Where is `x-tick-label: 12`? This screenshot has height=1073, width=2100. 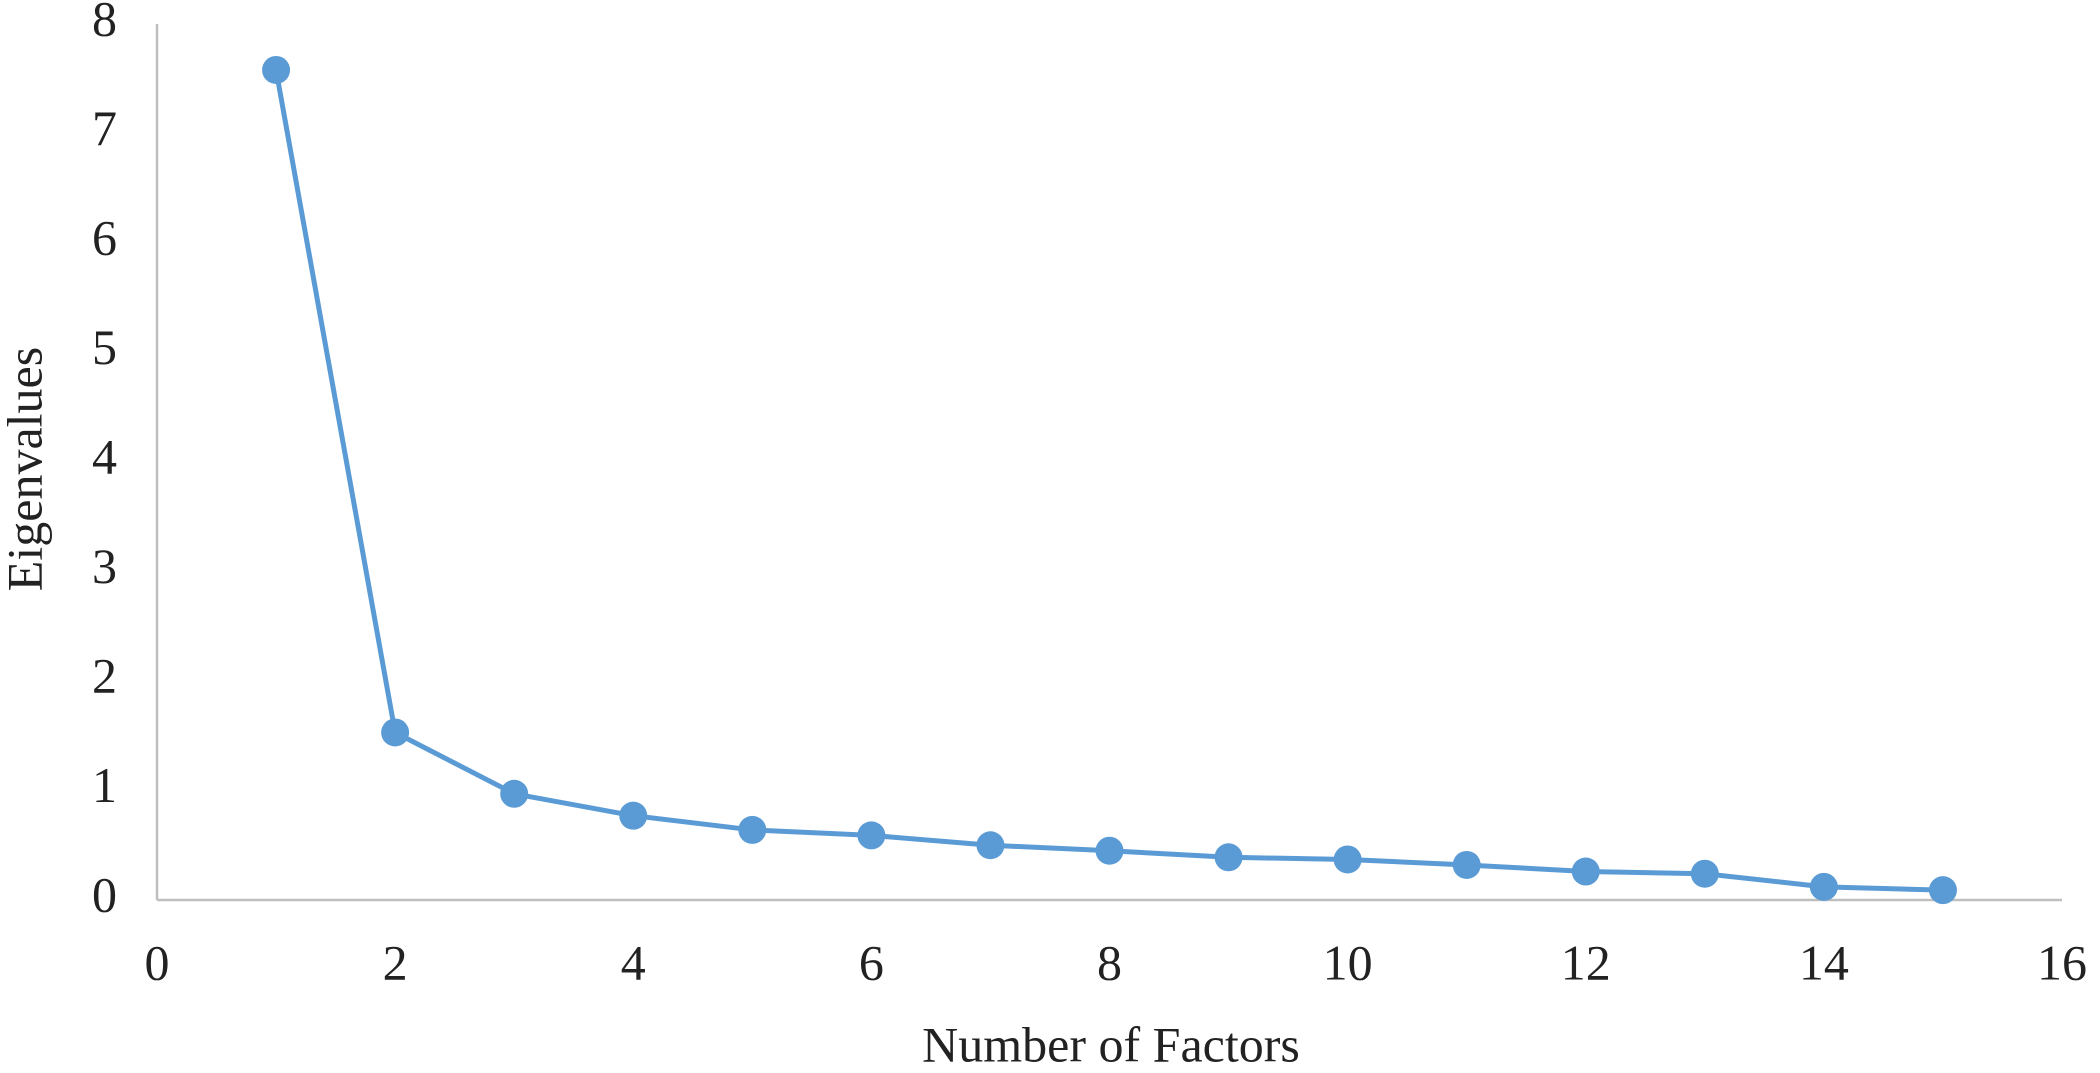 x-tick-label: 12 is located at coordinates (1586, 962).